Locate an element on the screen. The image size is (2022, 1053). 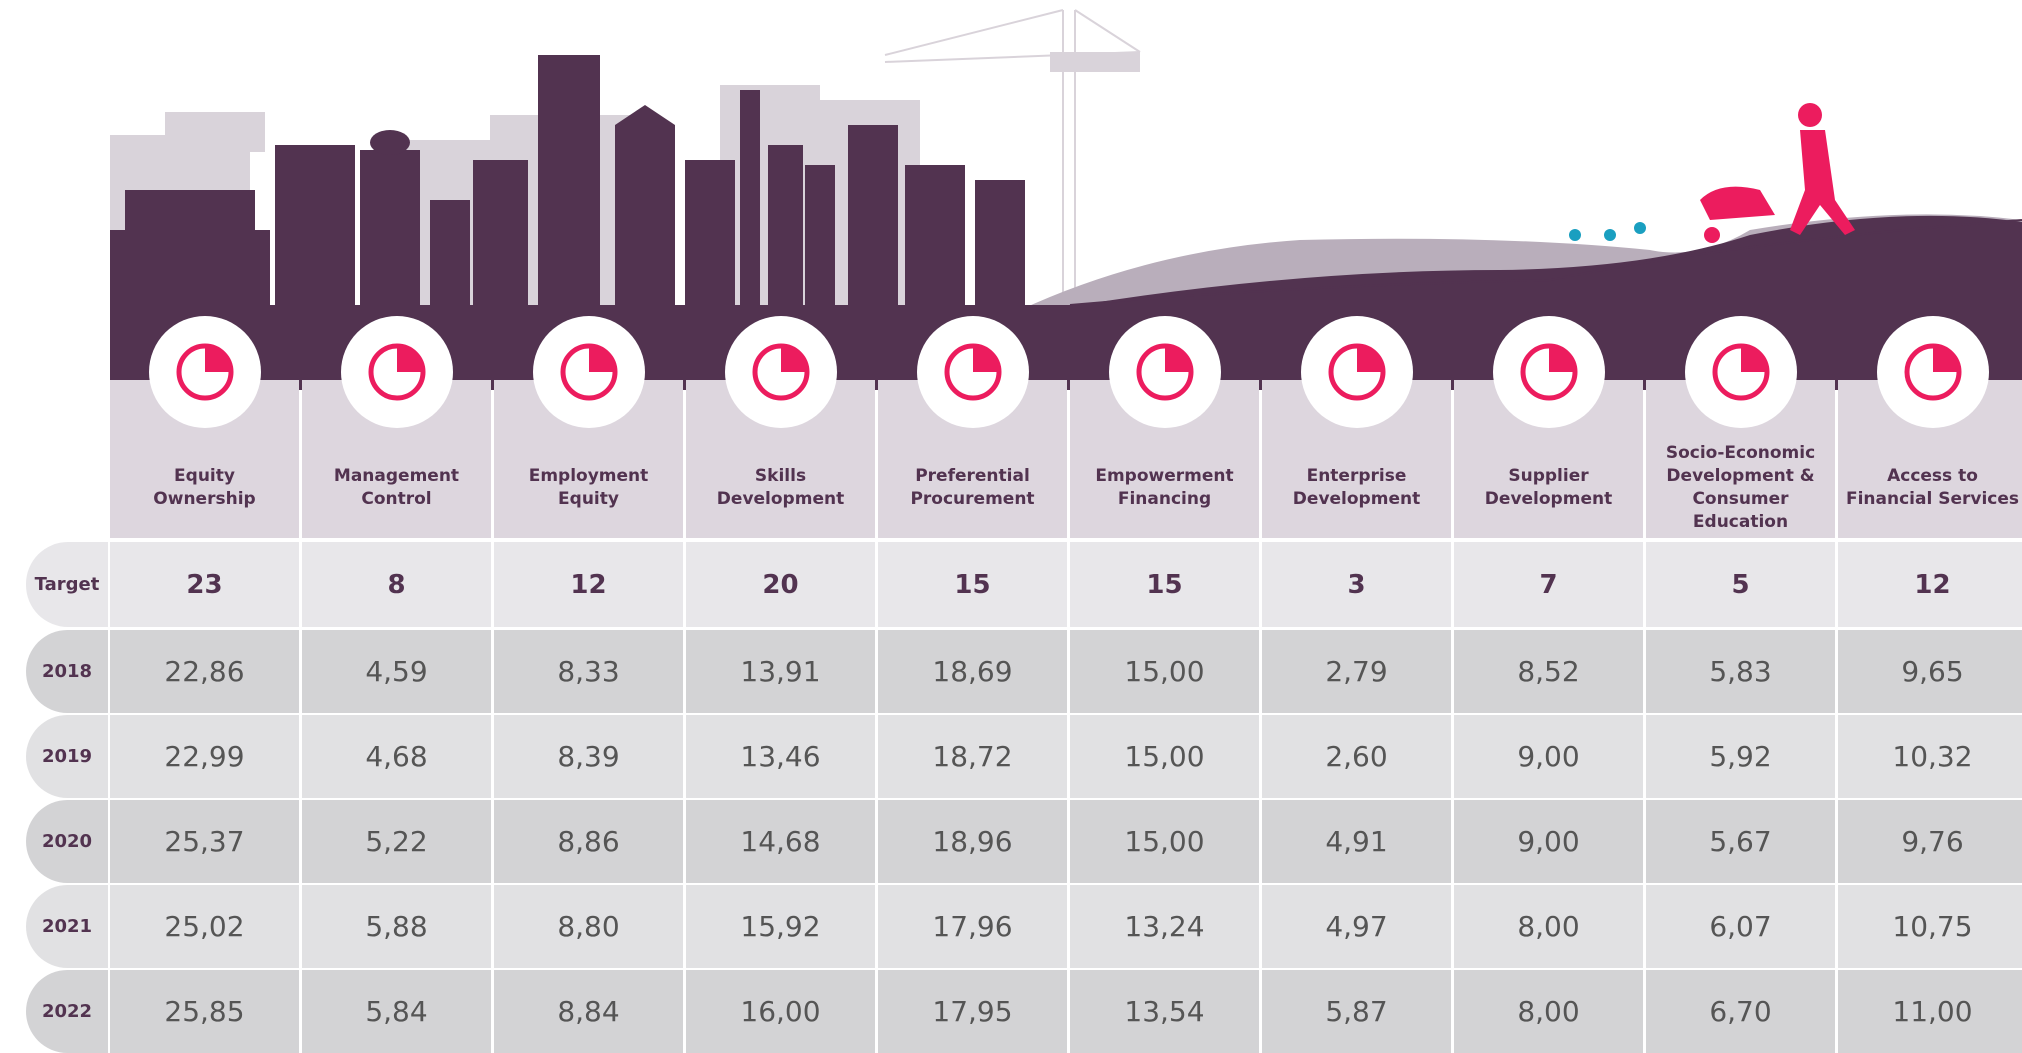
header-line: Control is located at coordinates (396, 499).